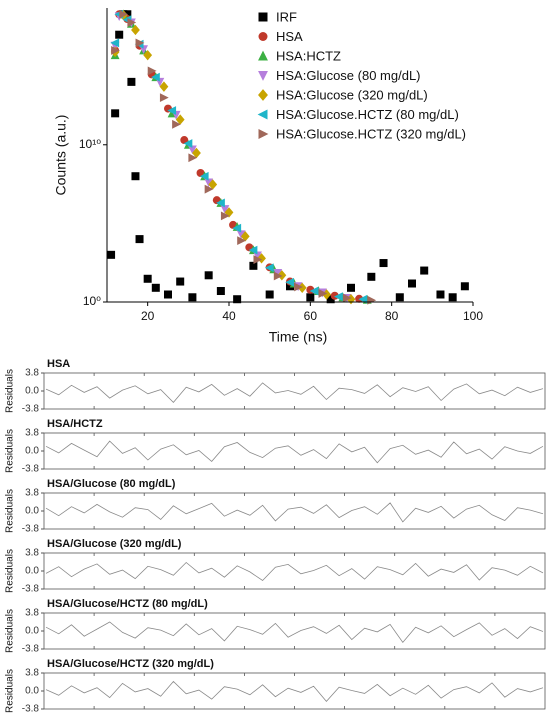 This screenshot has width=550, height=727. I want to click on y-axis-label: Counts (a.u.), so click(61, 155).